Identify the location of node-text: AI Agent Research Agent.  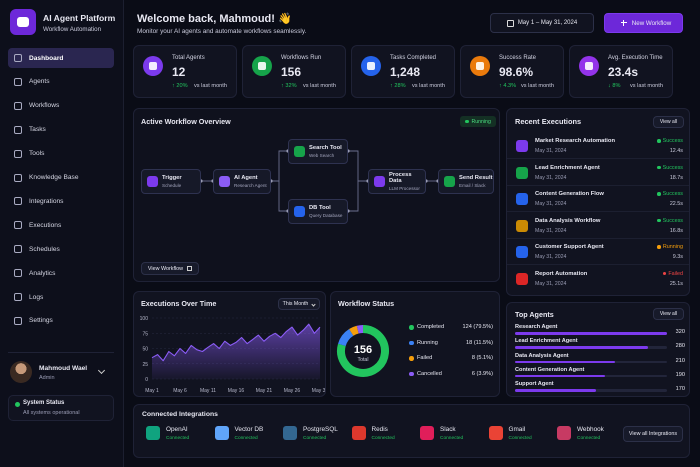
(250, 181).